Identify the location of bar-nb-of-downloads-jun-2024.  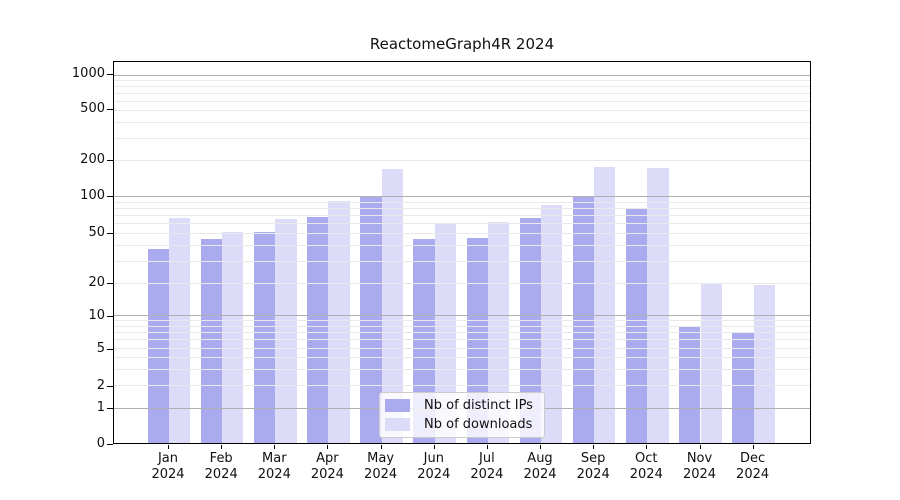
(445, 333).